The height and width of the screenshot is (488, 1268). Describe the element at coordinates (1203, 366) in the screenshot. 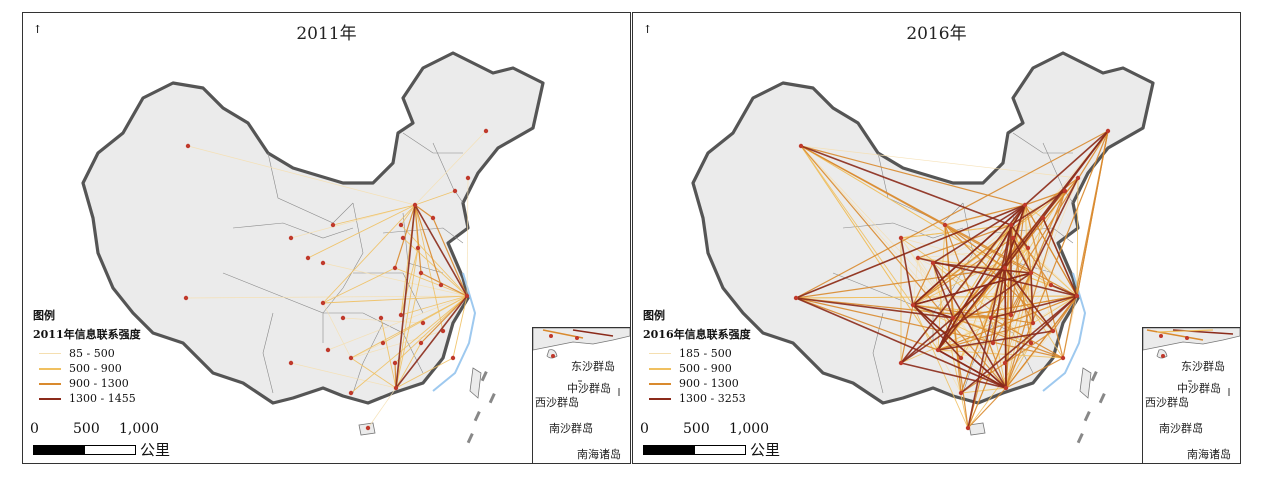

I see `inset-label: 东沙群岛` at that location.